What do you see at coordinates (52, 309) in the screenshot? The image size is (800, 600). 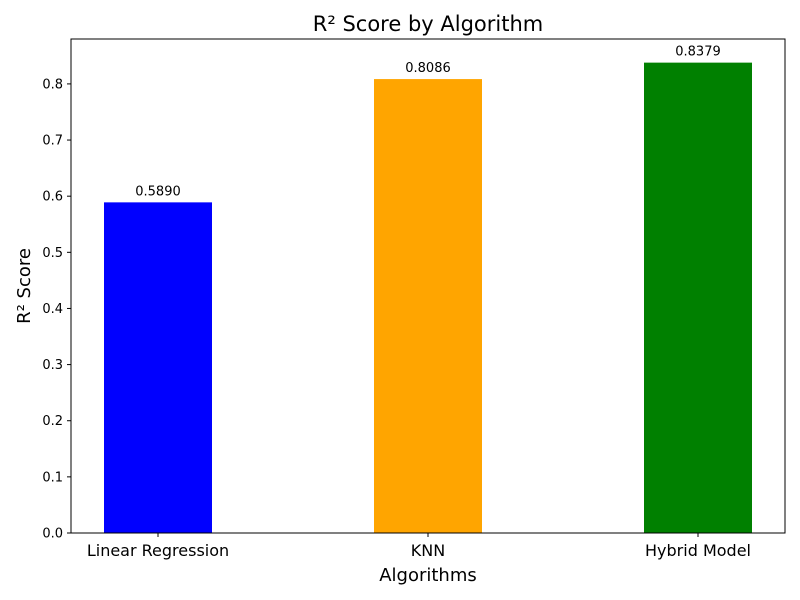 I see `y-tick-label: 0.4` at bounding box center [52, 309].